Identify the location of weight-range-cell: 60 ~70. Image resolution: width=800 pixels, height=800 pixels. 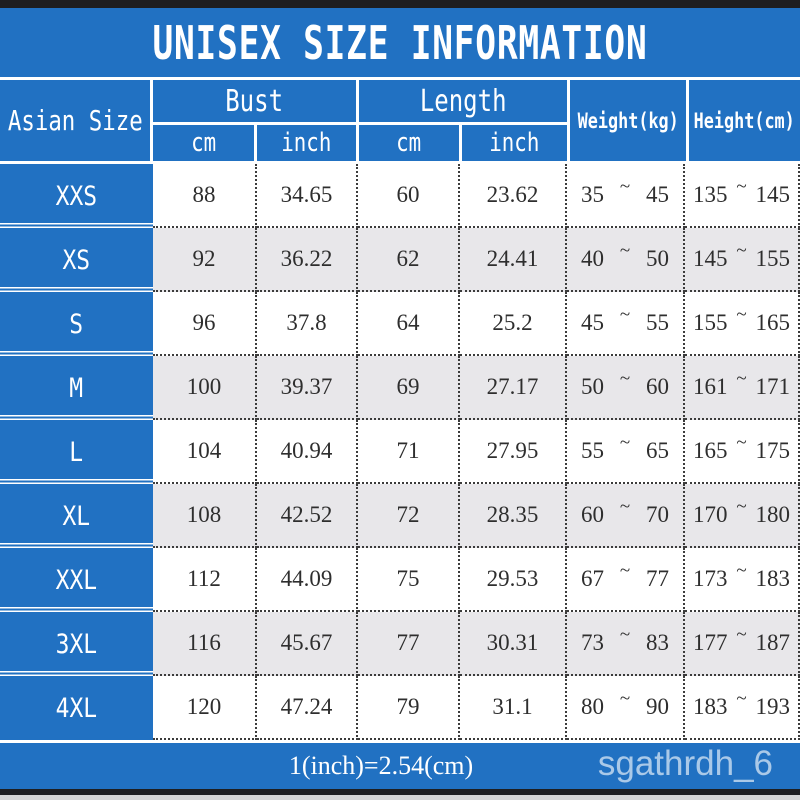
(626, 516).